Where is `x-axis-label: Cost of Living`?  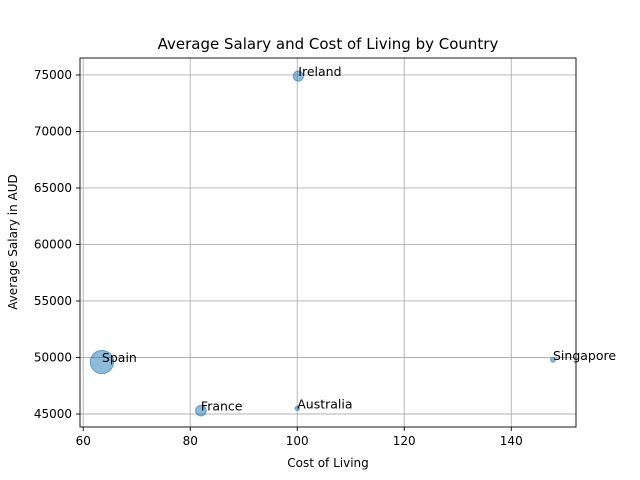
x-axis-label: Cost of Living is located at coordinates (328, 463).